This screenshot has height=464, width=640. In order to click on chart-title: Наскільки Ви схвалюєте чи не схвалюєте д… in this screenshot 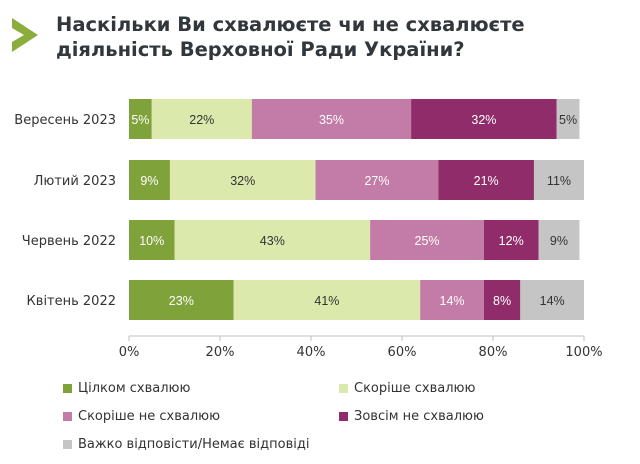, I will do `click(290, 37)`.